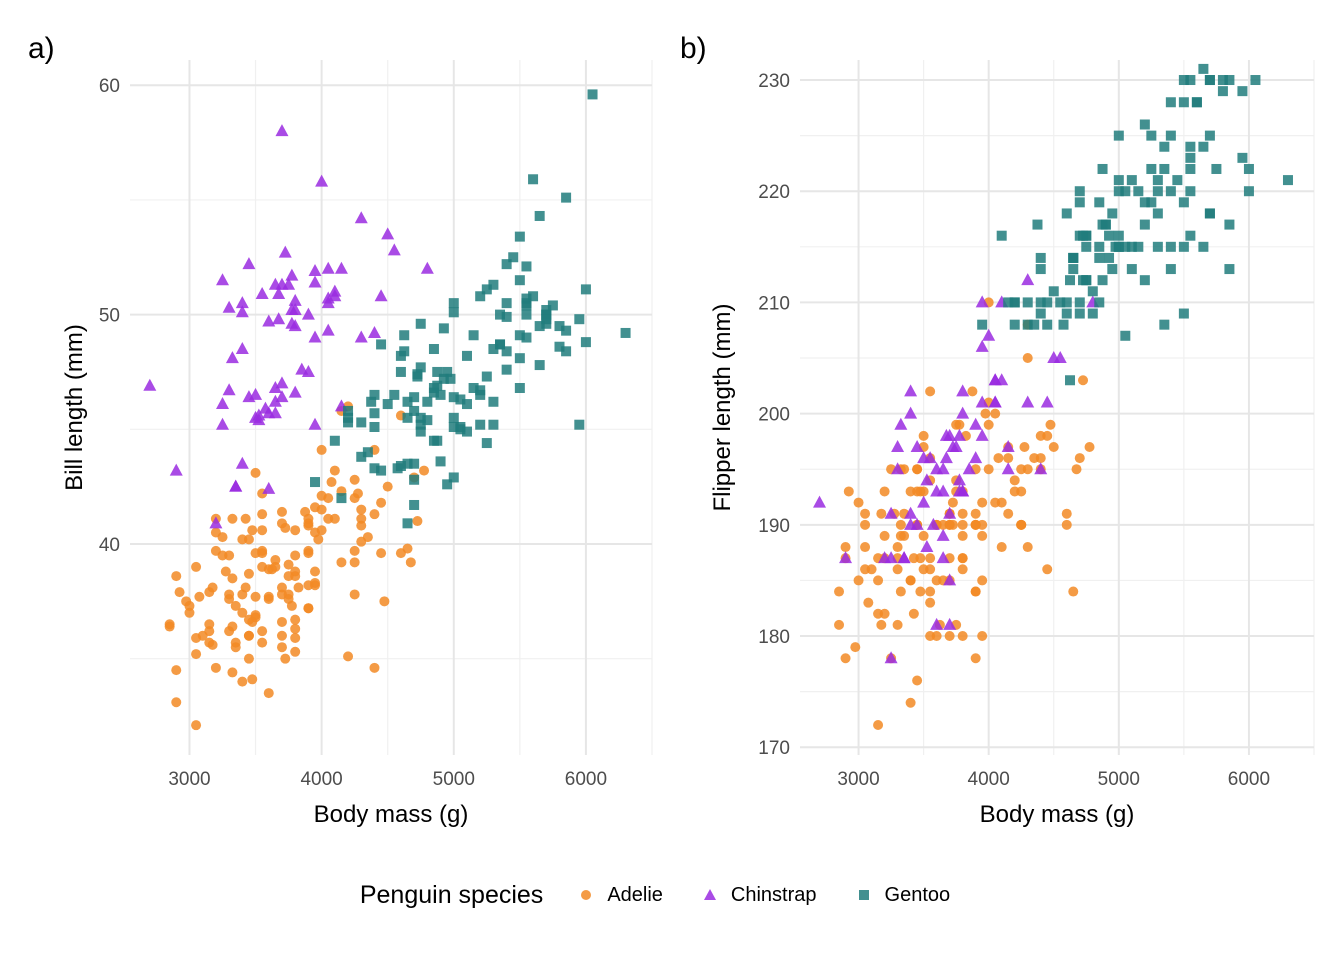 The height and width of the screenshot is (960, 1344). What do you see at coordinates (858, 779) in the screenshot?
I see `x-tick-label: 3000` at bounding box center [858, 779].